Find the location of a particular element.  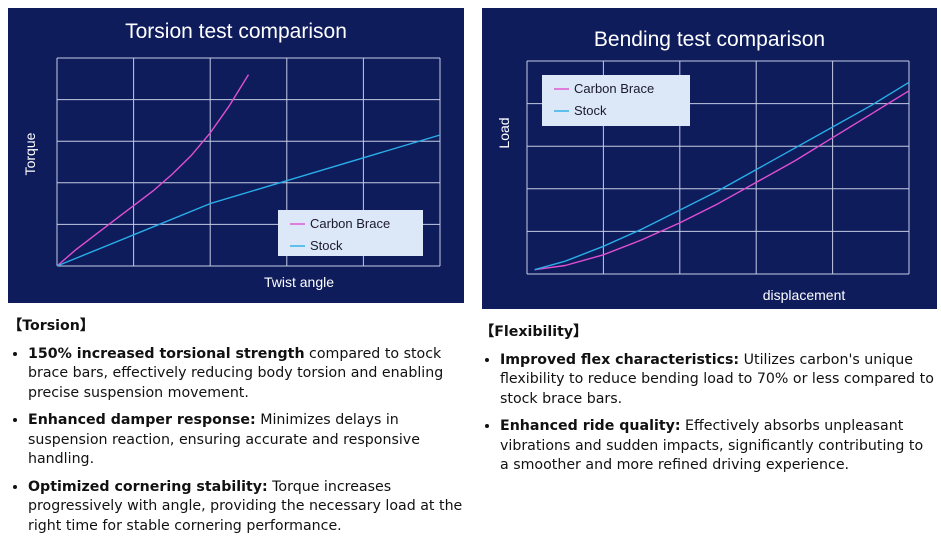

item-title: 150% increased torsional strength is located at coordinates (166, 353).